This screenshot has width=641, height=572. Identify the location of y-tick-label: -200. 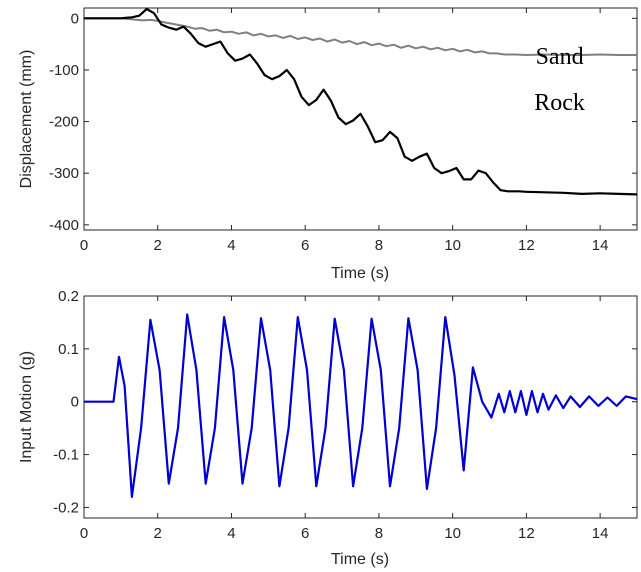
(64, 122).